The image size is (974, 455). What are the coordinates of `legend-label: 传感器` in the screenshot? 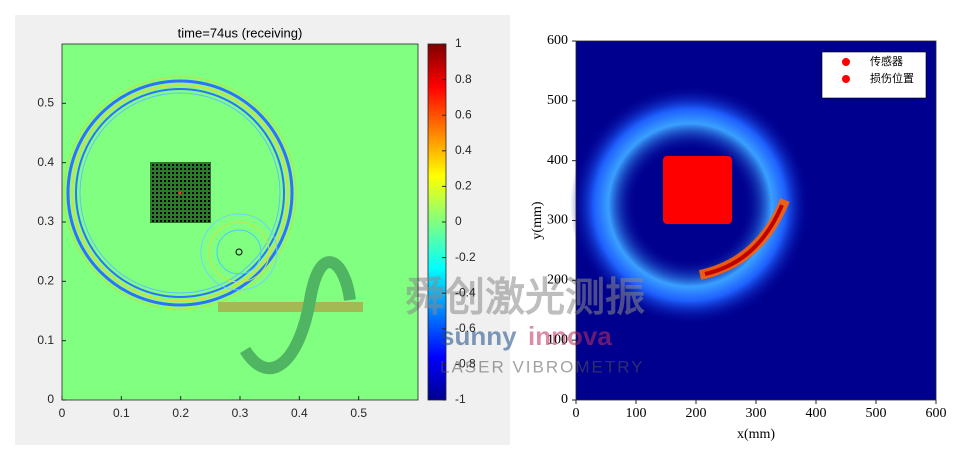 It's located at (886, 61).